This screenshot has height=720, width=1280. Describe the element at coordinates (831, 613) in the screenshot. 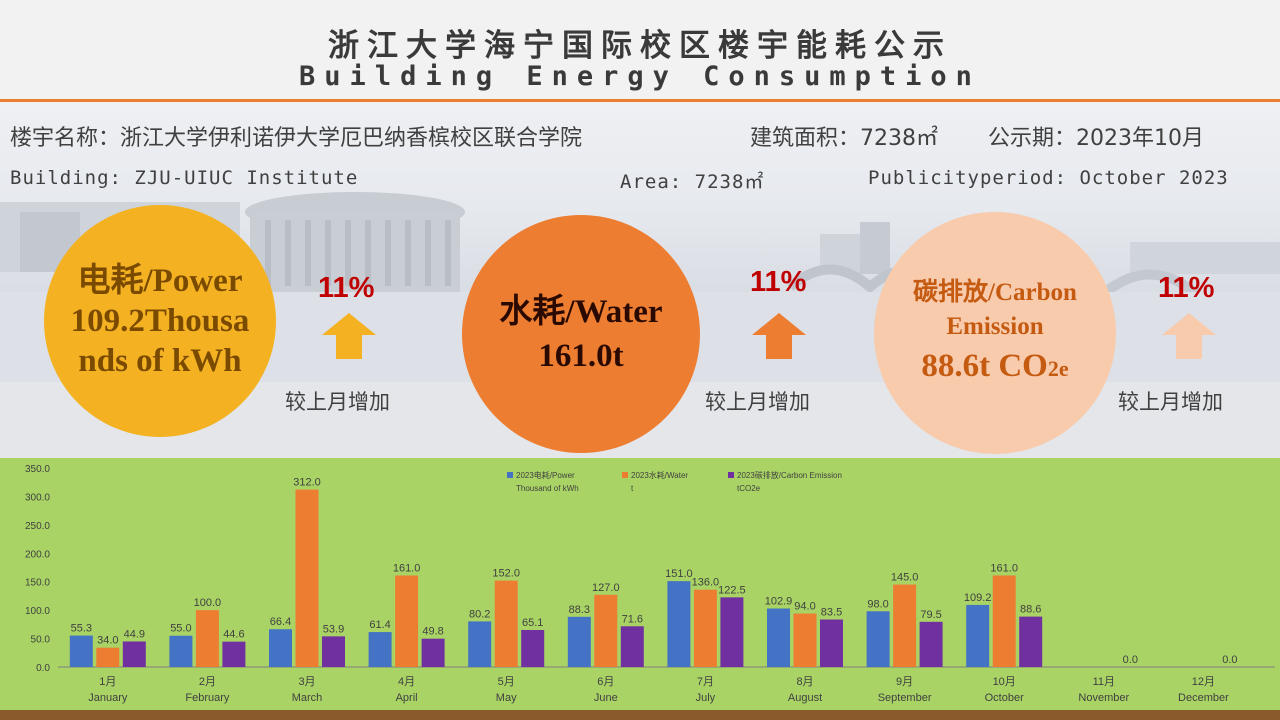

I see `bar-value-label: 83.5` at that location.